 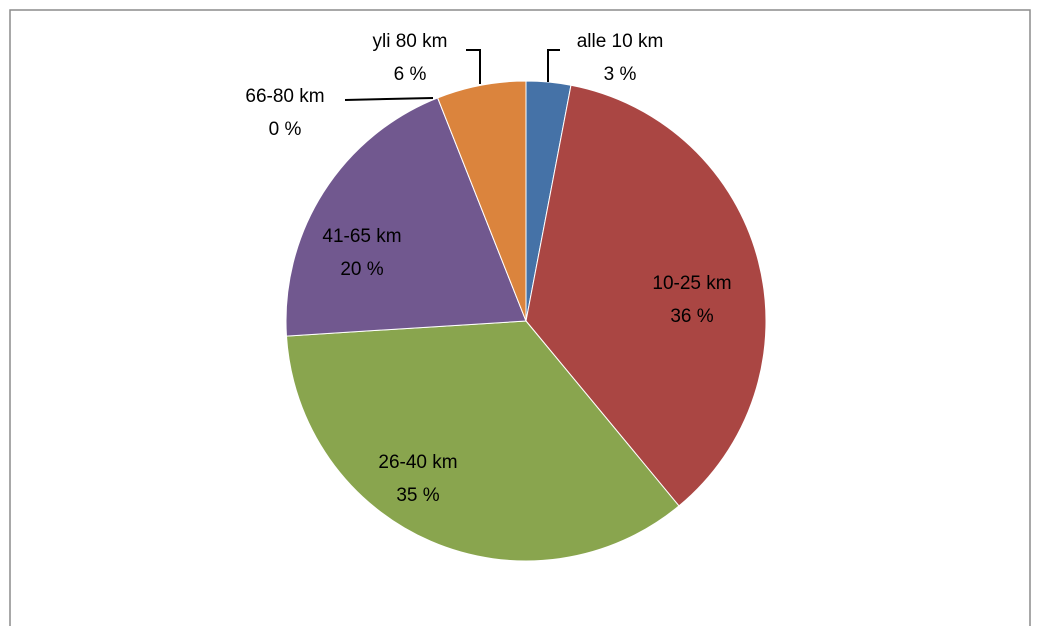 What do you see at coordinates (691, 316) in the screenshot?
I see `value-label: 36 %` at bounding box center [691, 316].